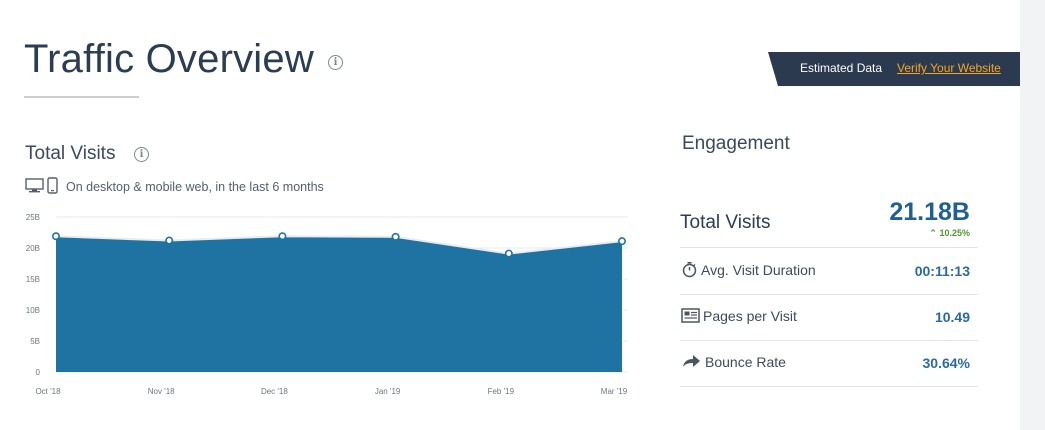 The image size is (1045, 430). Describe the element at coordinates (829, 222) in the screenshot. I see `total-visits-row: Total Visits 21.18B ⌃ 10.25%` at that location.